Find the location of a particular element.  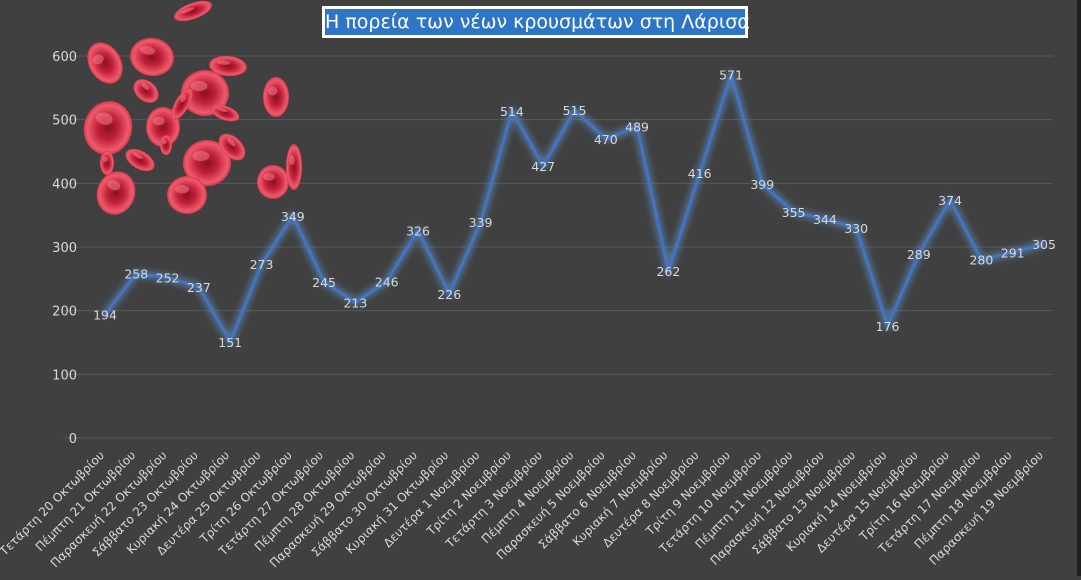

data-label: 349 is located at coordinates (293, 216).